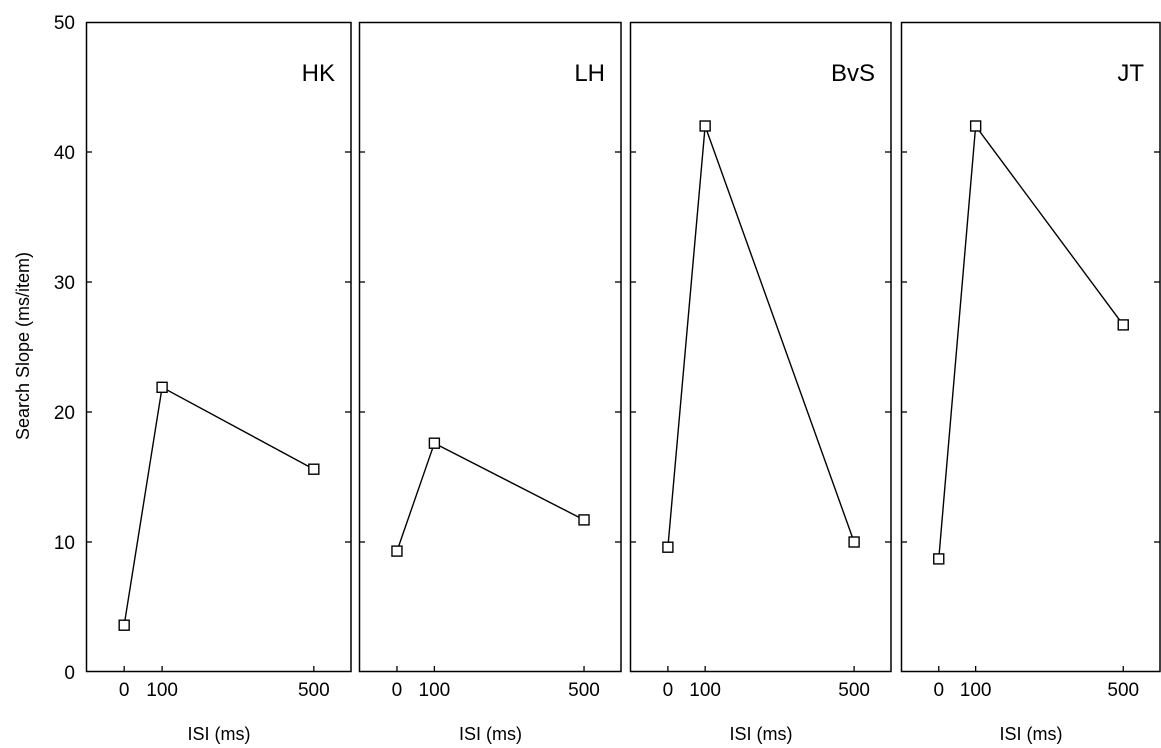 The height and width of the screenshot is (748, 1161). Describe the element at coordinates (64, 413) in the screenshot. I see `y-tick-label: 20` at that location.